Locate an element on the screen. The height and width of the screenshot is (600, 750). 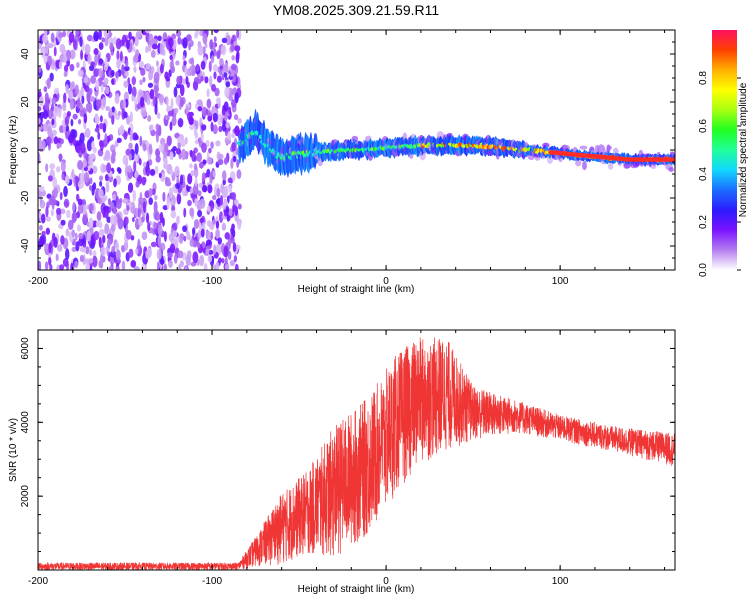
colorbar-gradient is located at coordinates (724, 150).